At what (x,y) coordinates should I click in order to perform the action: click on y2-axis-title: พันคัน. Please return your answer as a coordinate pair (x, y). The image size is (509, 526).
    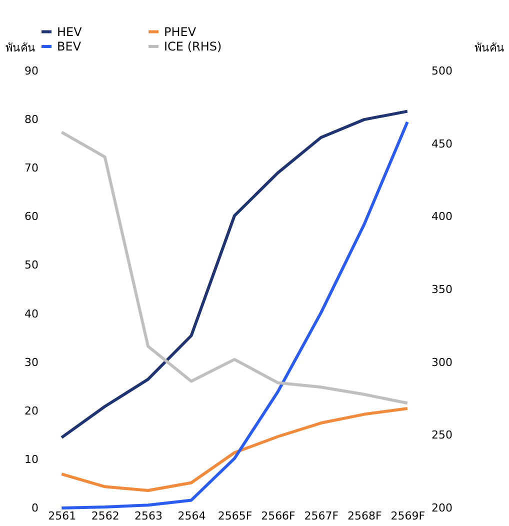
    Looking at the image, I should click on (489, 48).